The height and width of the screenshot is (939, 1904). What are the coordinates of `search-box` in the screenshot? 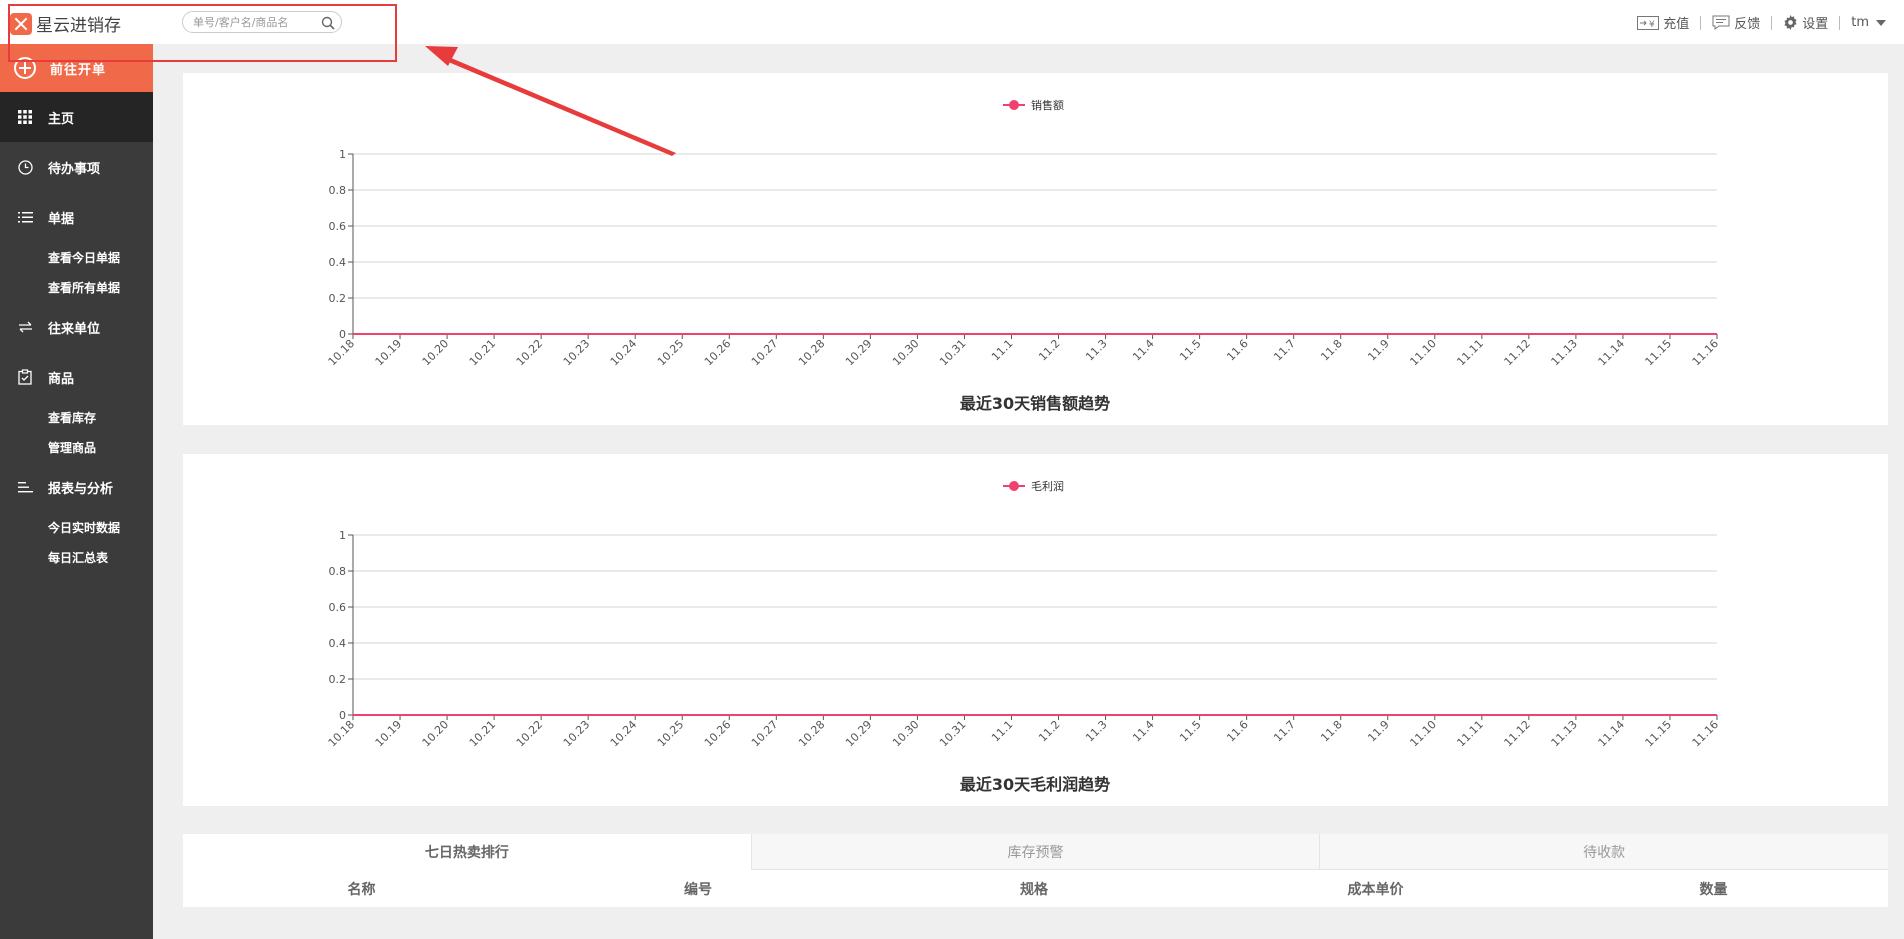 It's located at (262, 22).